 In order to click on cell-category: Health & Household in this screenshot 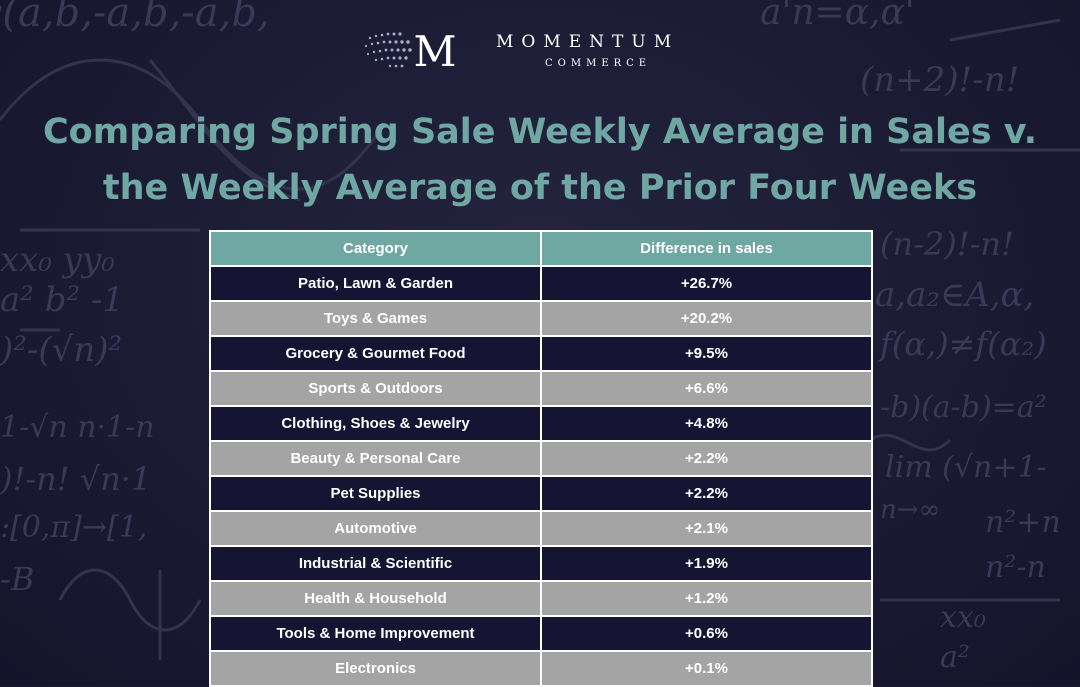, I will do `click(375, 598)`.